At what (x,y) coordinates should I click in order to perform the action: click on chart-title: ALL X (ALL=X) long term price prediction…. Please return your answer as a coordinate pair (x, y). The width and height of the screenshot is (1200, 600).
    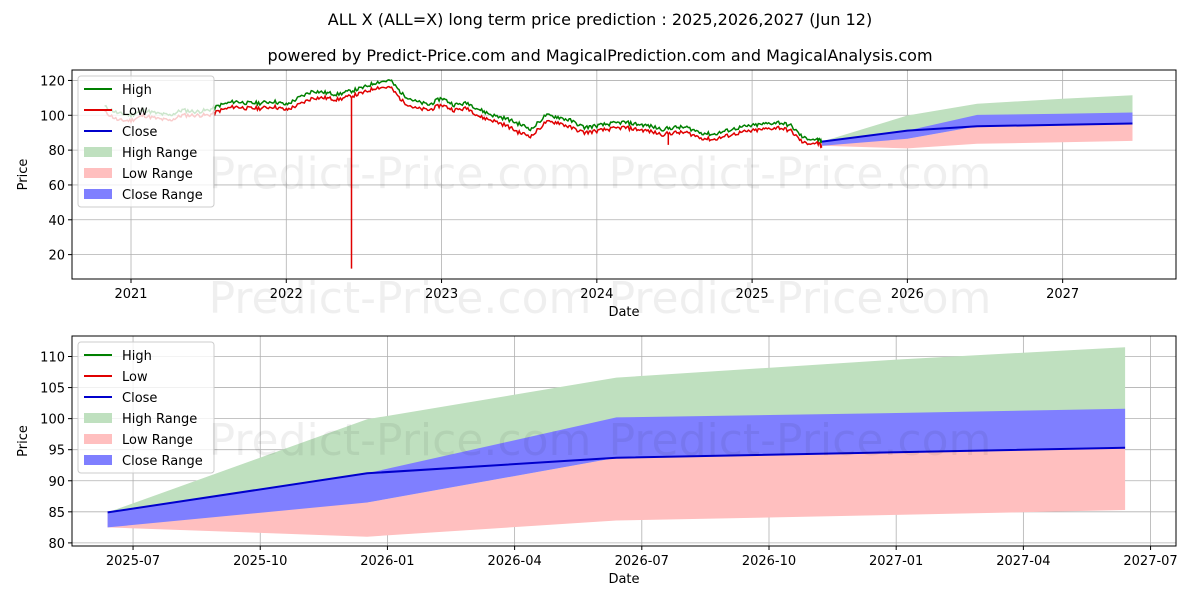
    Looking at the image, I should click on (600, 19).